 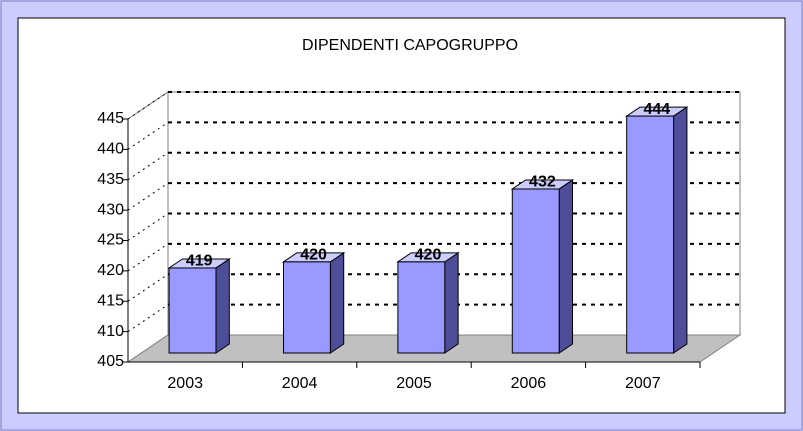 I want to click on y-tick-label: 415, so click(x=110, y=300).